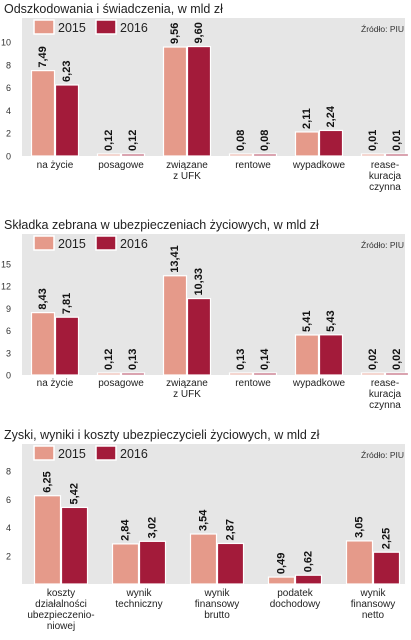  I want to click on chart1-category-label: czynna, so click(385, 187).